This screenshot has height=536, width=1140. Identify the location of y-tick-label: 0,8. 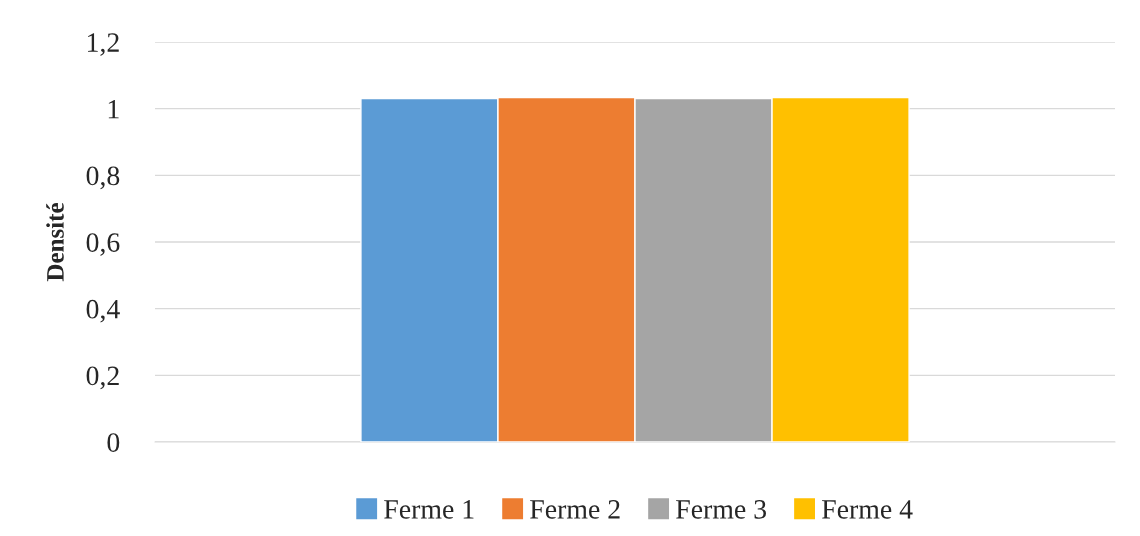
(103, 178).